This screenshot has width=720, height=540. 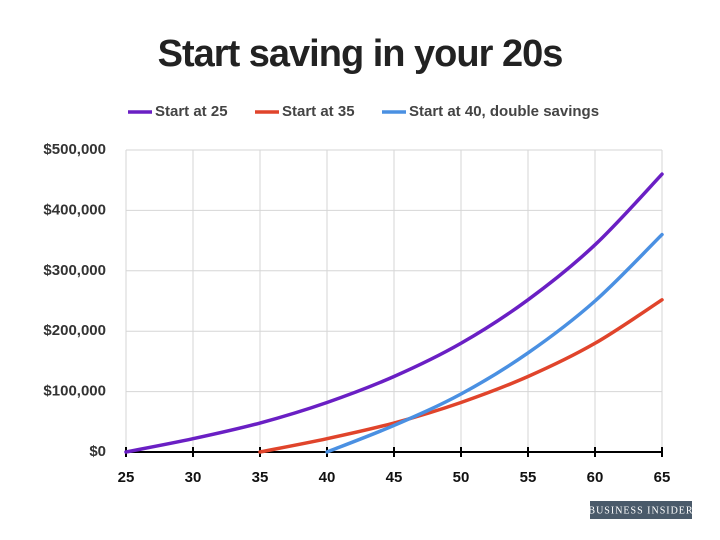 I want to click on source: BUSINESS INSIDER, so click(x=640, y=510).